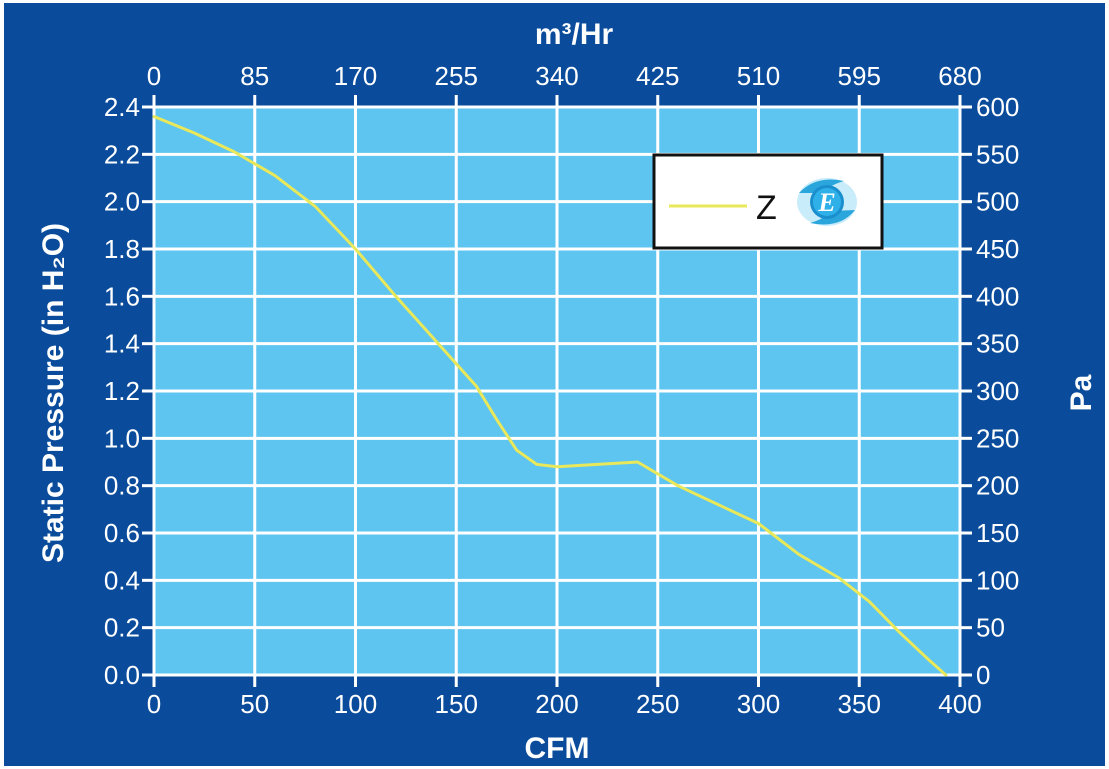  Describe the element at coordinates (959, 76) in the screenshot. I see `x2-tick-label: 680` at that location.